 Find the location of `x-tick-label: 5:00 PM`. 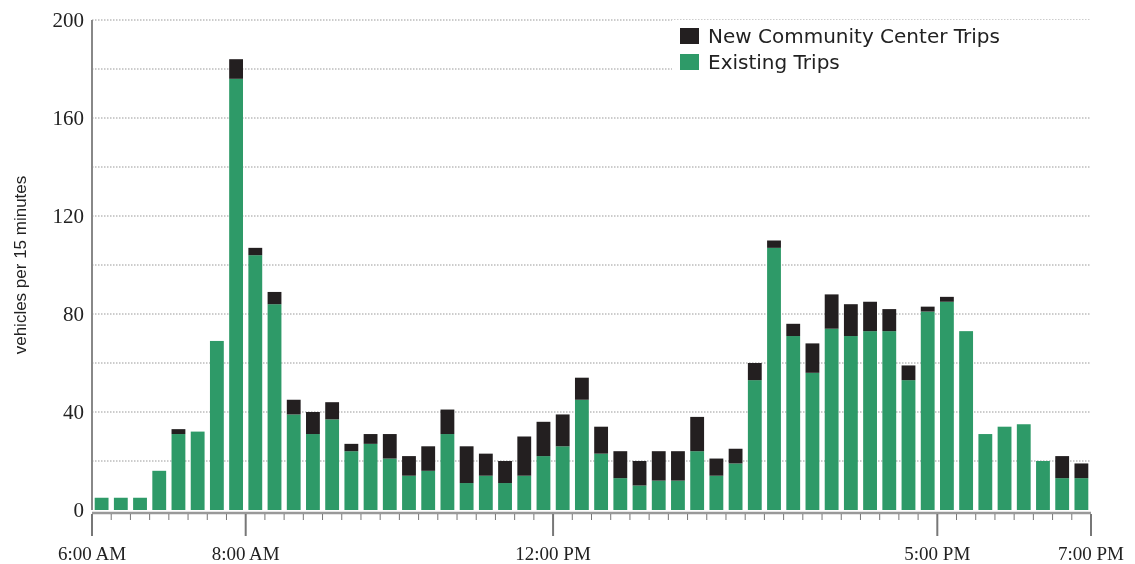

x-tick-label: 5:00 PM is located at coordinates (937, 553).